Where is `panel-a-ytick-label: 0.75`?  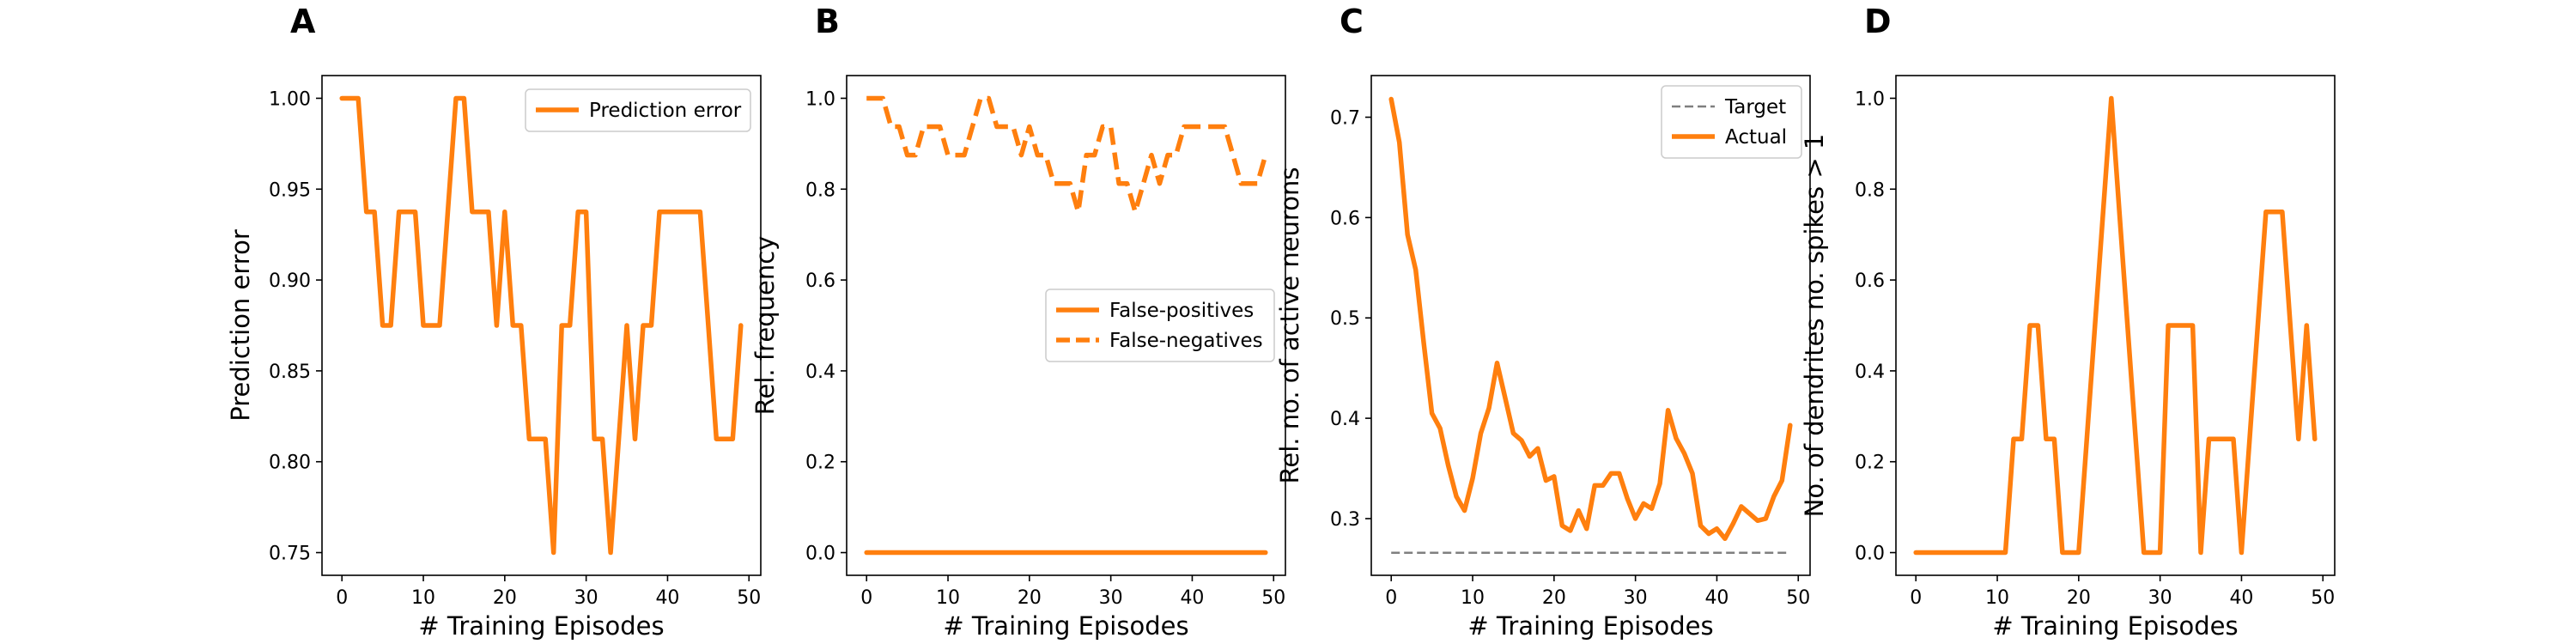
panel-a-ytick-label: 0.75 is located at coordinates (290, 554).